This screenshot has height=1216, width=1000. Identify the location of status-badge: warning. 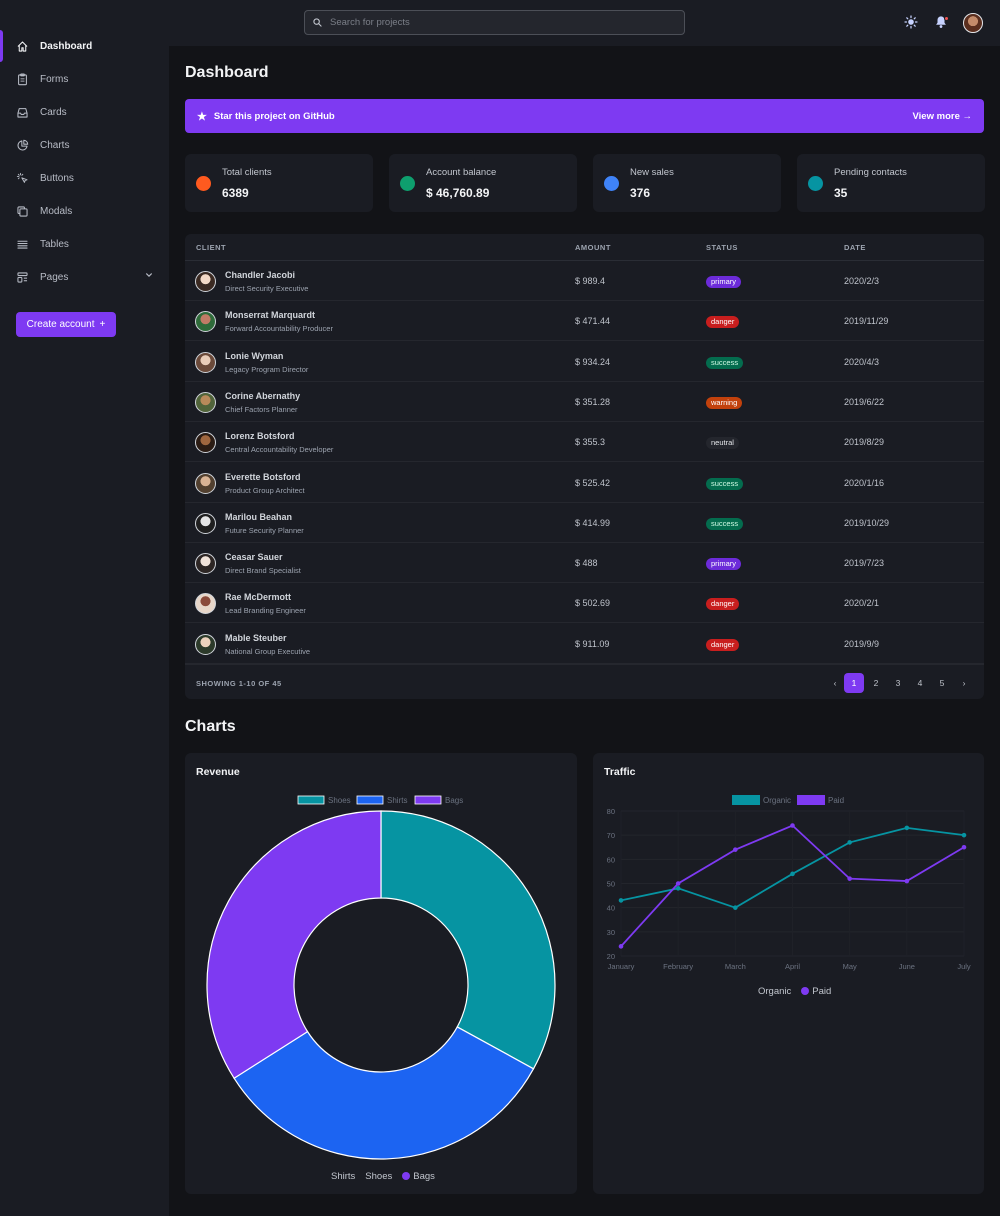
(724, 402).